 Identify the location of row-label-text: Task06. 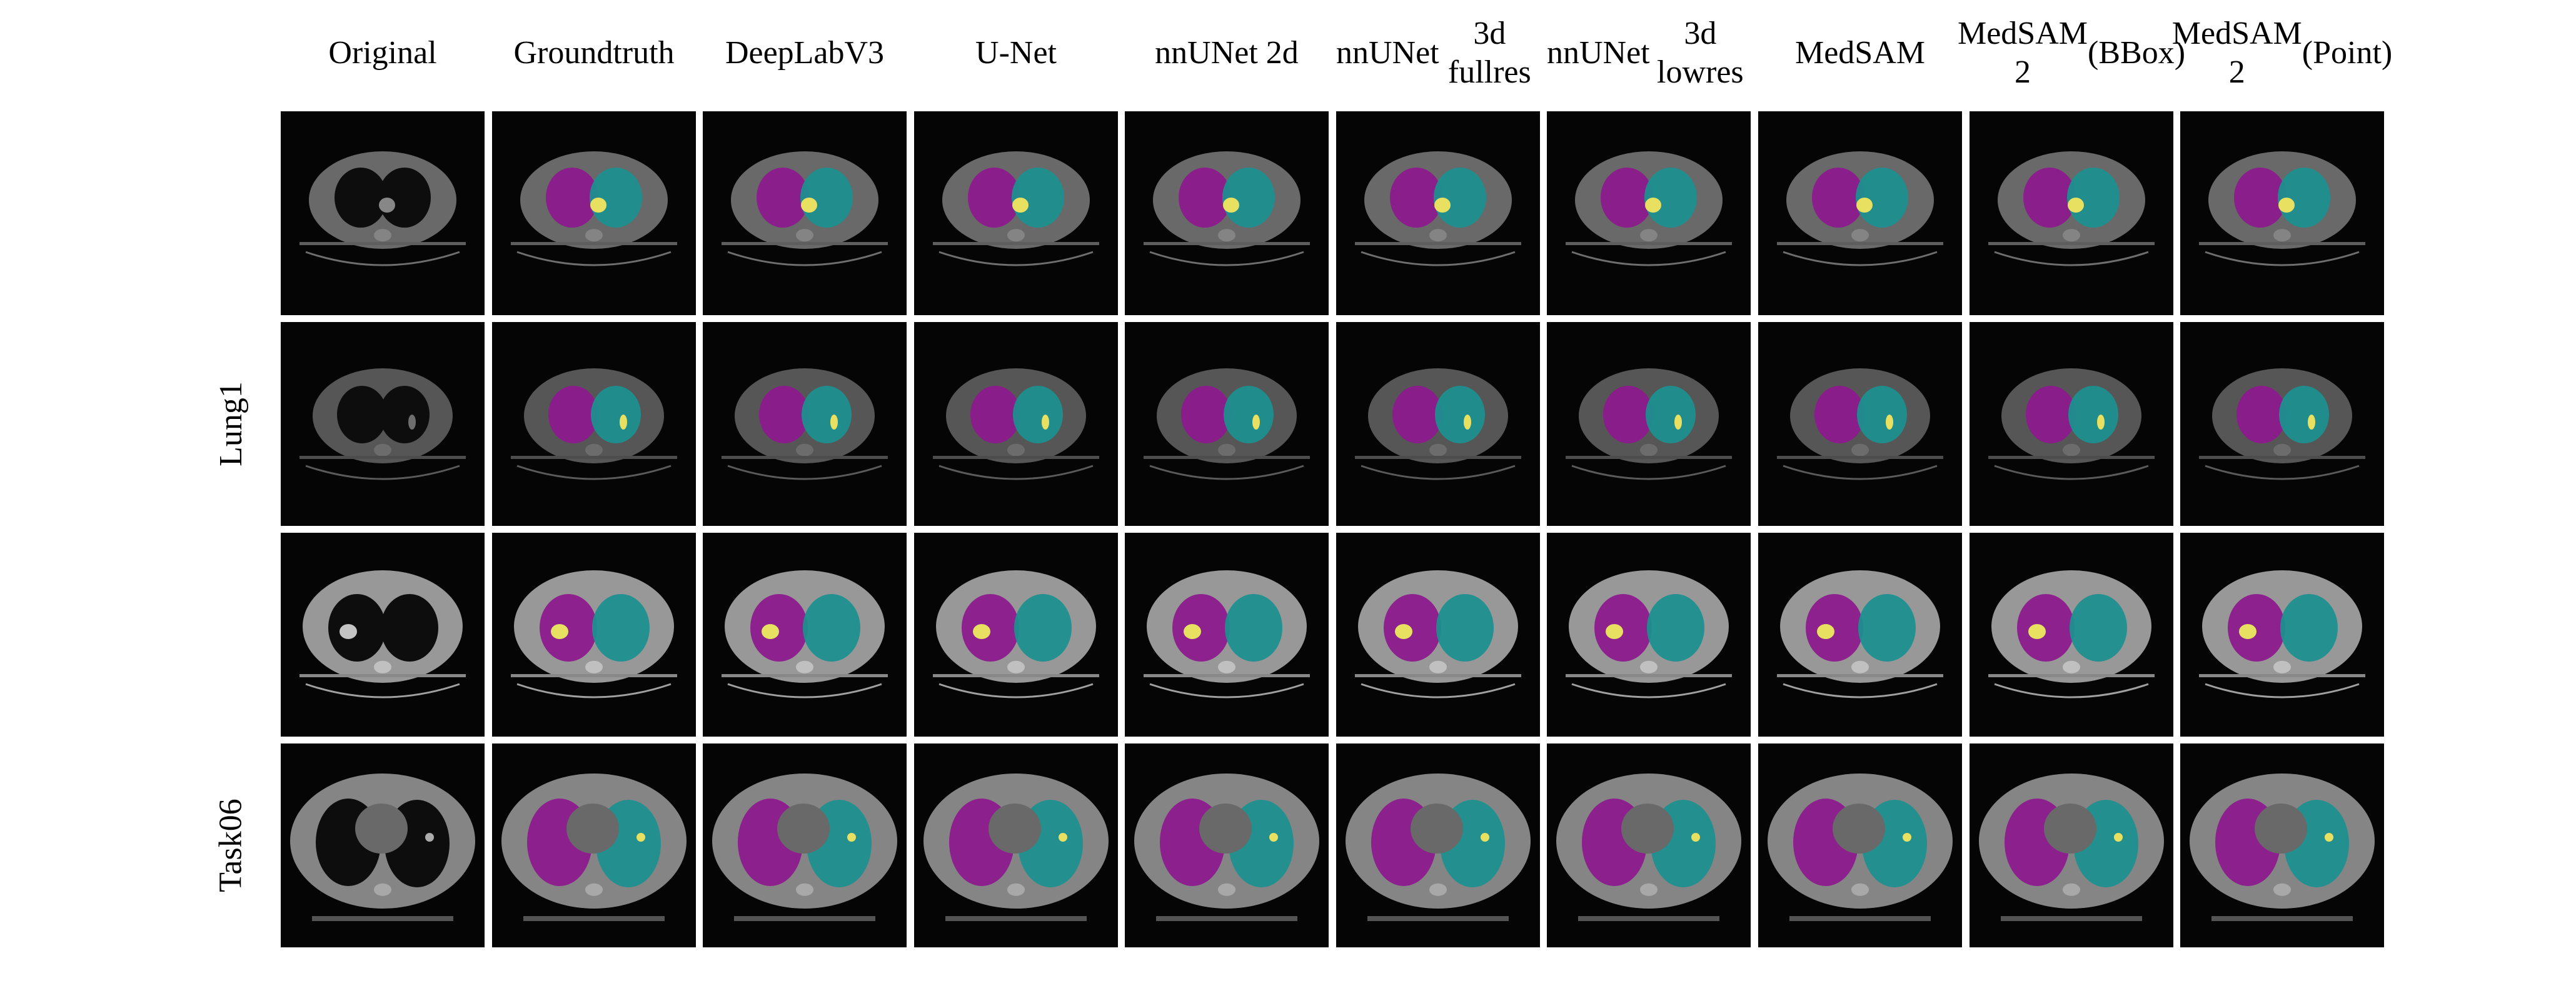
(231, 845).